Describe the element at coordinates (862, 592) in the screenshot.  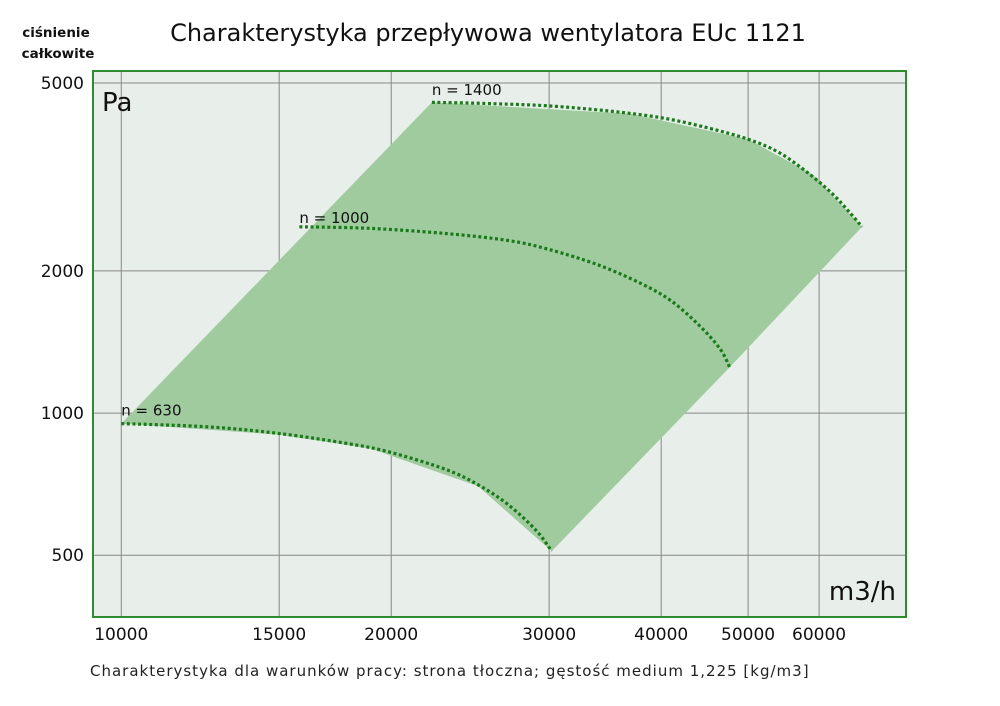
I see `x-unit-label: m3/h` at that location.